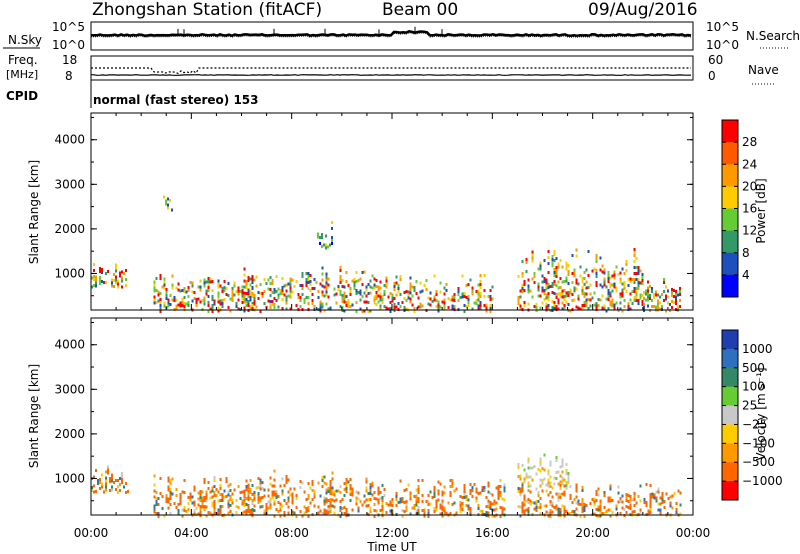  I want to click on colorbar-tick-label: 20, so click(749, 186).